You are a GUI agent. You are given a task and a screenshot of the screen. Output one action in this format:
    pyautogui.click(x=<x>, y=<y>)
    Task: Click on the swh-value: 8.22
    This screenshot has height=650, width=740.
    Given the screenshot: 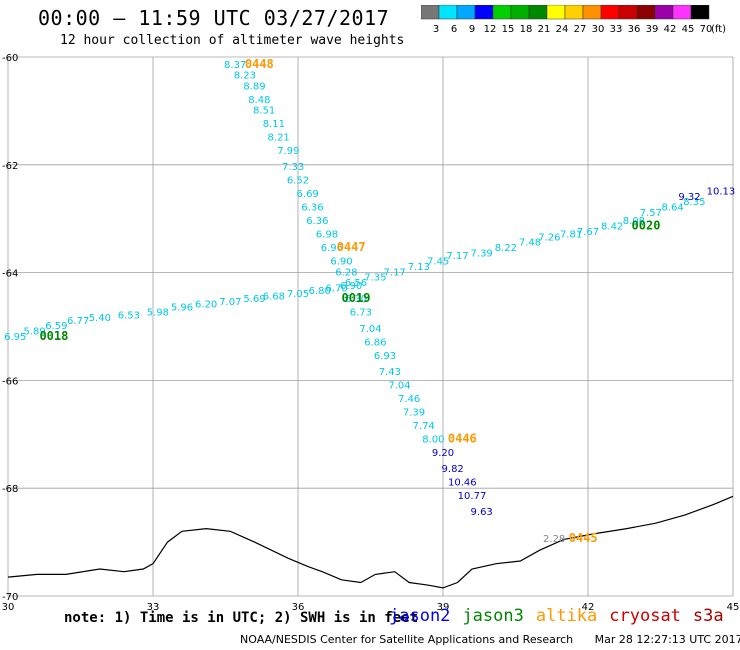 What is the action you would take?
    pyautogui.click(x=506, y=248)
    